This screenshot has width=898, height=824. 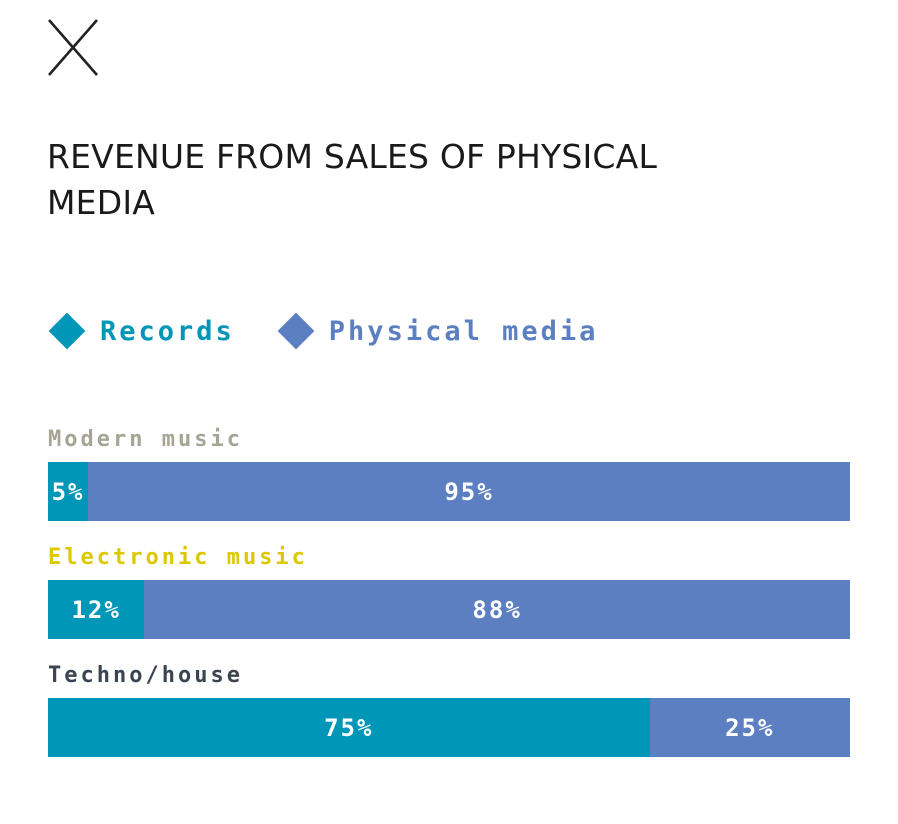 I want to click on bar-segment-records: 75%, so click(x=349, y=727).